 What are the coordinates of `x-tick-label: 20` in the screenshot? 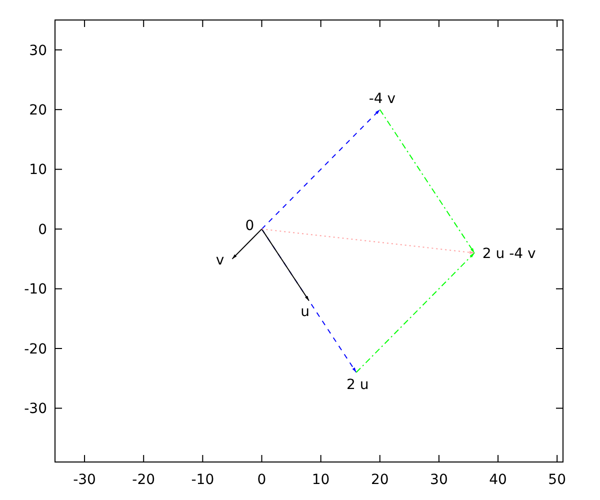 It's located at (379, 480).